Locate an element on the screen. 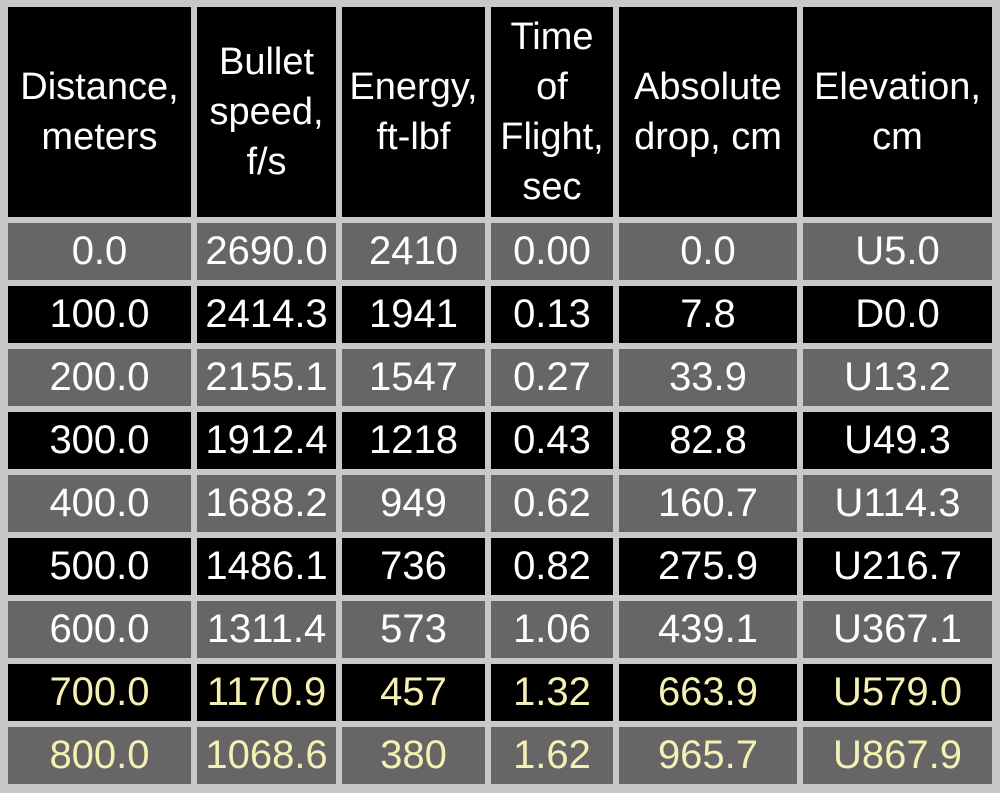 This screenshot has height=793, width=1000. table-cell: 400.0 is located at coordinates (99, 503).